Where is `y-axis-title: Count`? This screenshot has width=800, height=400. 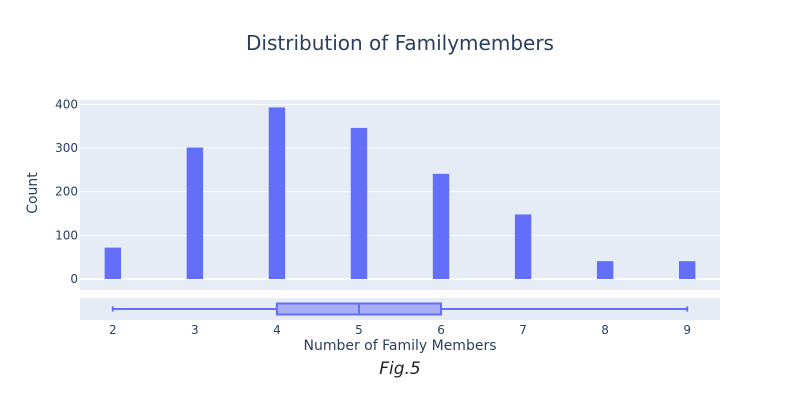
y-axis-title: Count is located at coordinates (33, 193).